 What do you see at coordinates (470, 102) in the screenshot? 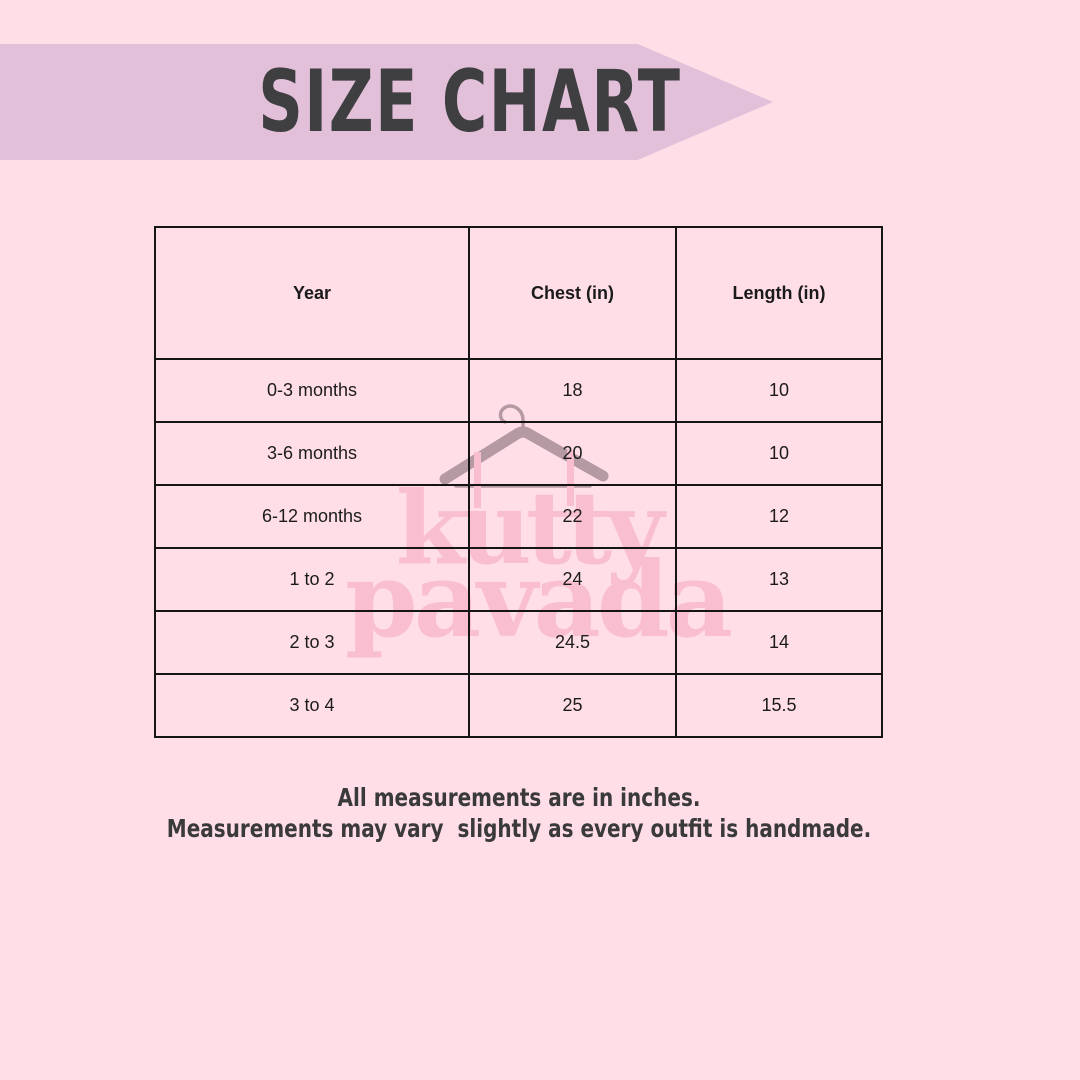
I see `page-title: SIZE CHART` at bounding box center [470, 102].